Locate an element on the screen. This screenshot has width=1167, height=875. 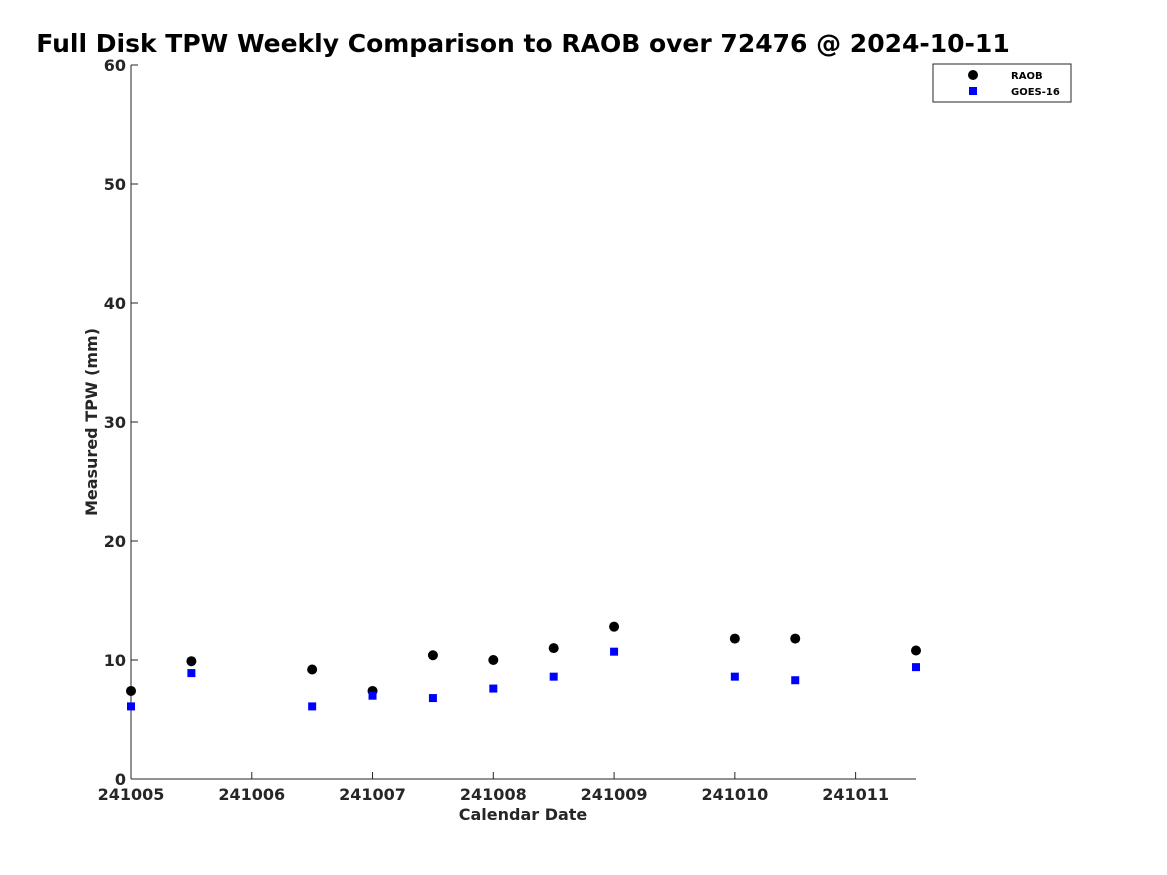
x-tick-label: 241007 is located at coordinates (372, 794).